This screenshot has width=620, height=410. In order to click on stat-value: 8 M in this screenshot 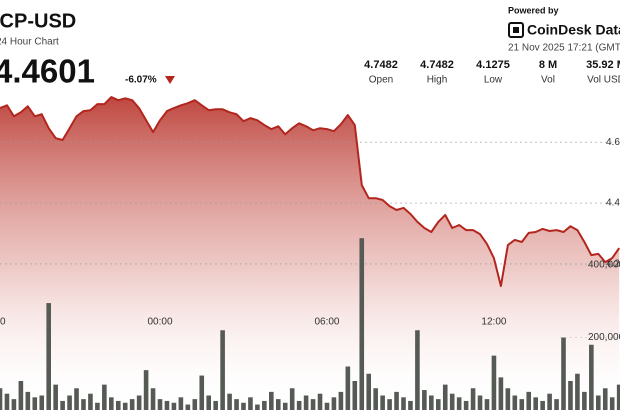, I will do `click(548, 65)`.